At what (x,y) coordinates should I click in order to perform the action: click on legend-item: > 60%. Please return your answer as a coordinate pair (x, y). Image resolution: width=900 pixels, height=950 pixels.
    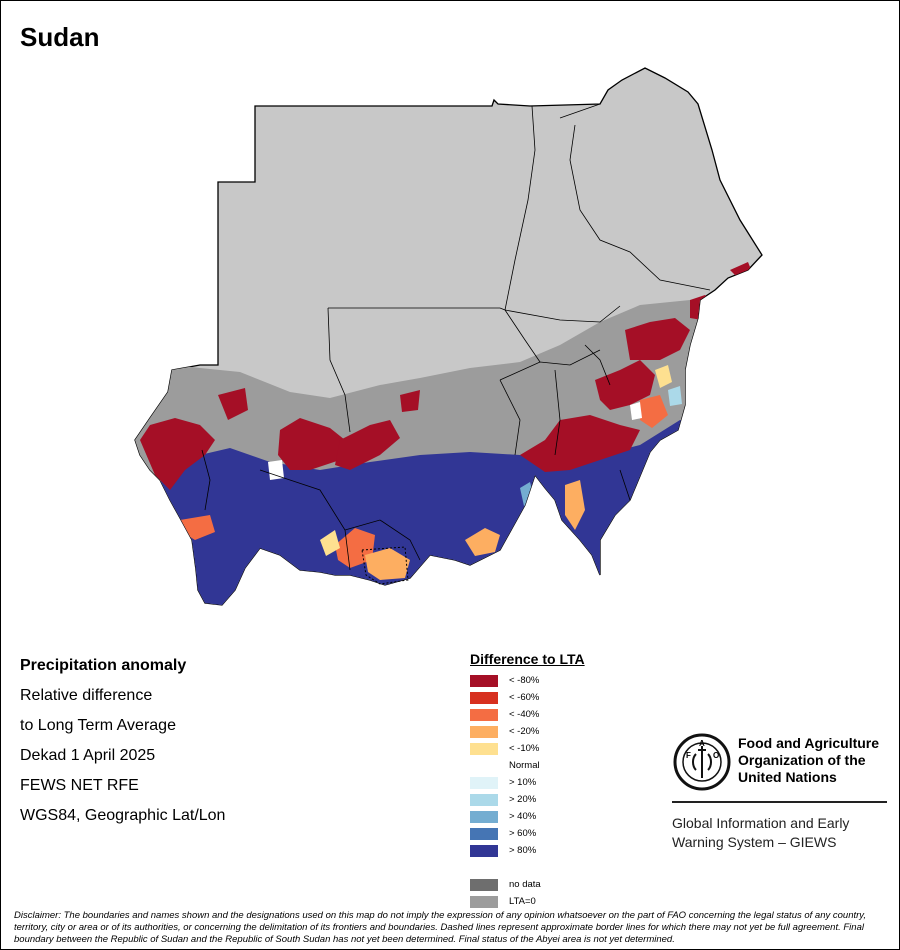
    Looking at the image, I should click on (527, 834).